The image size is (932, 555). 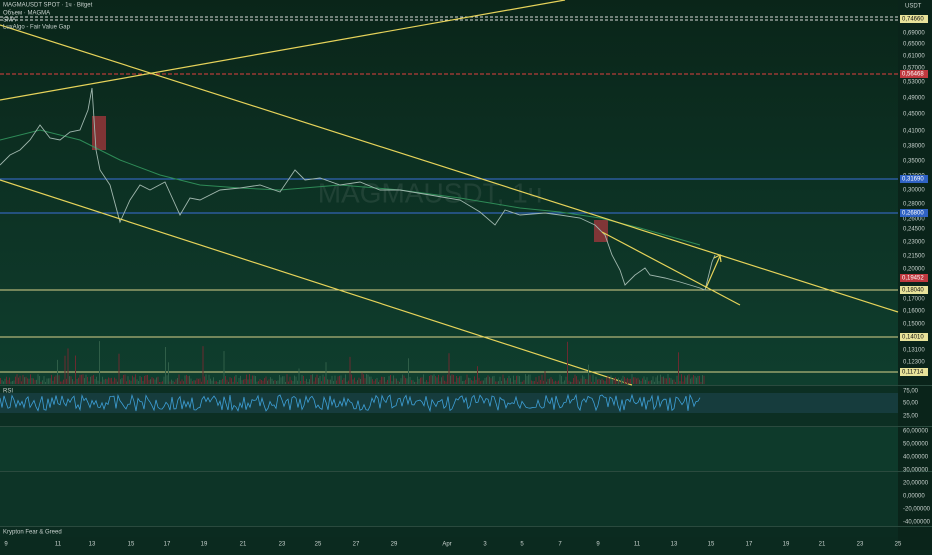 I want to click on price-marker-label: 0,11714, so click(x=913, y=373).